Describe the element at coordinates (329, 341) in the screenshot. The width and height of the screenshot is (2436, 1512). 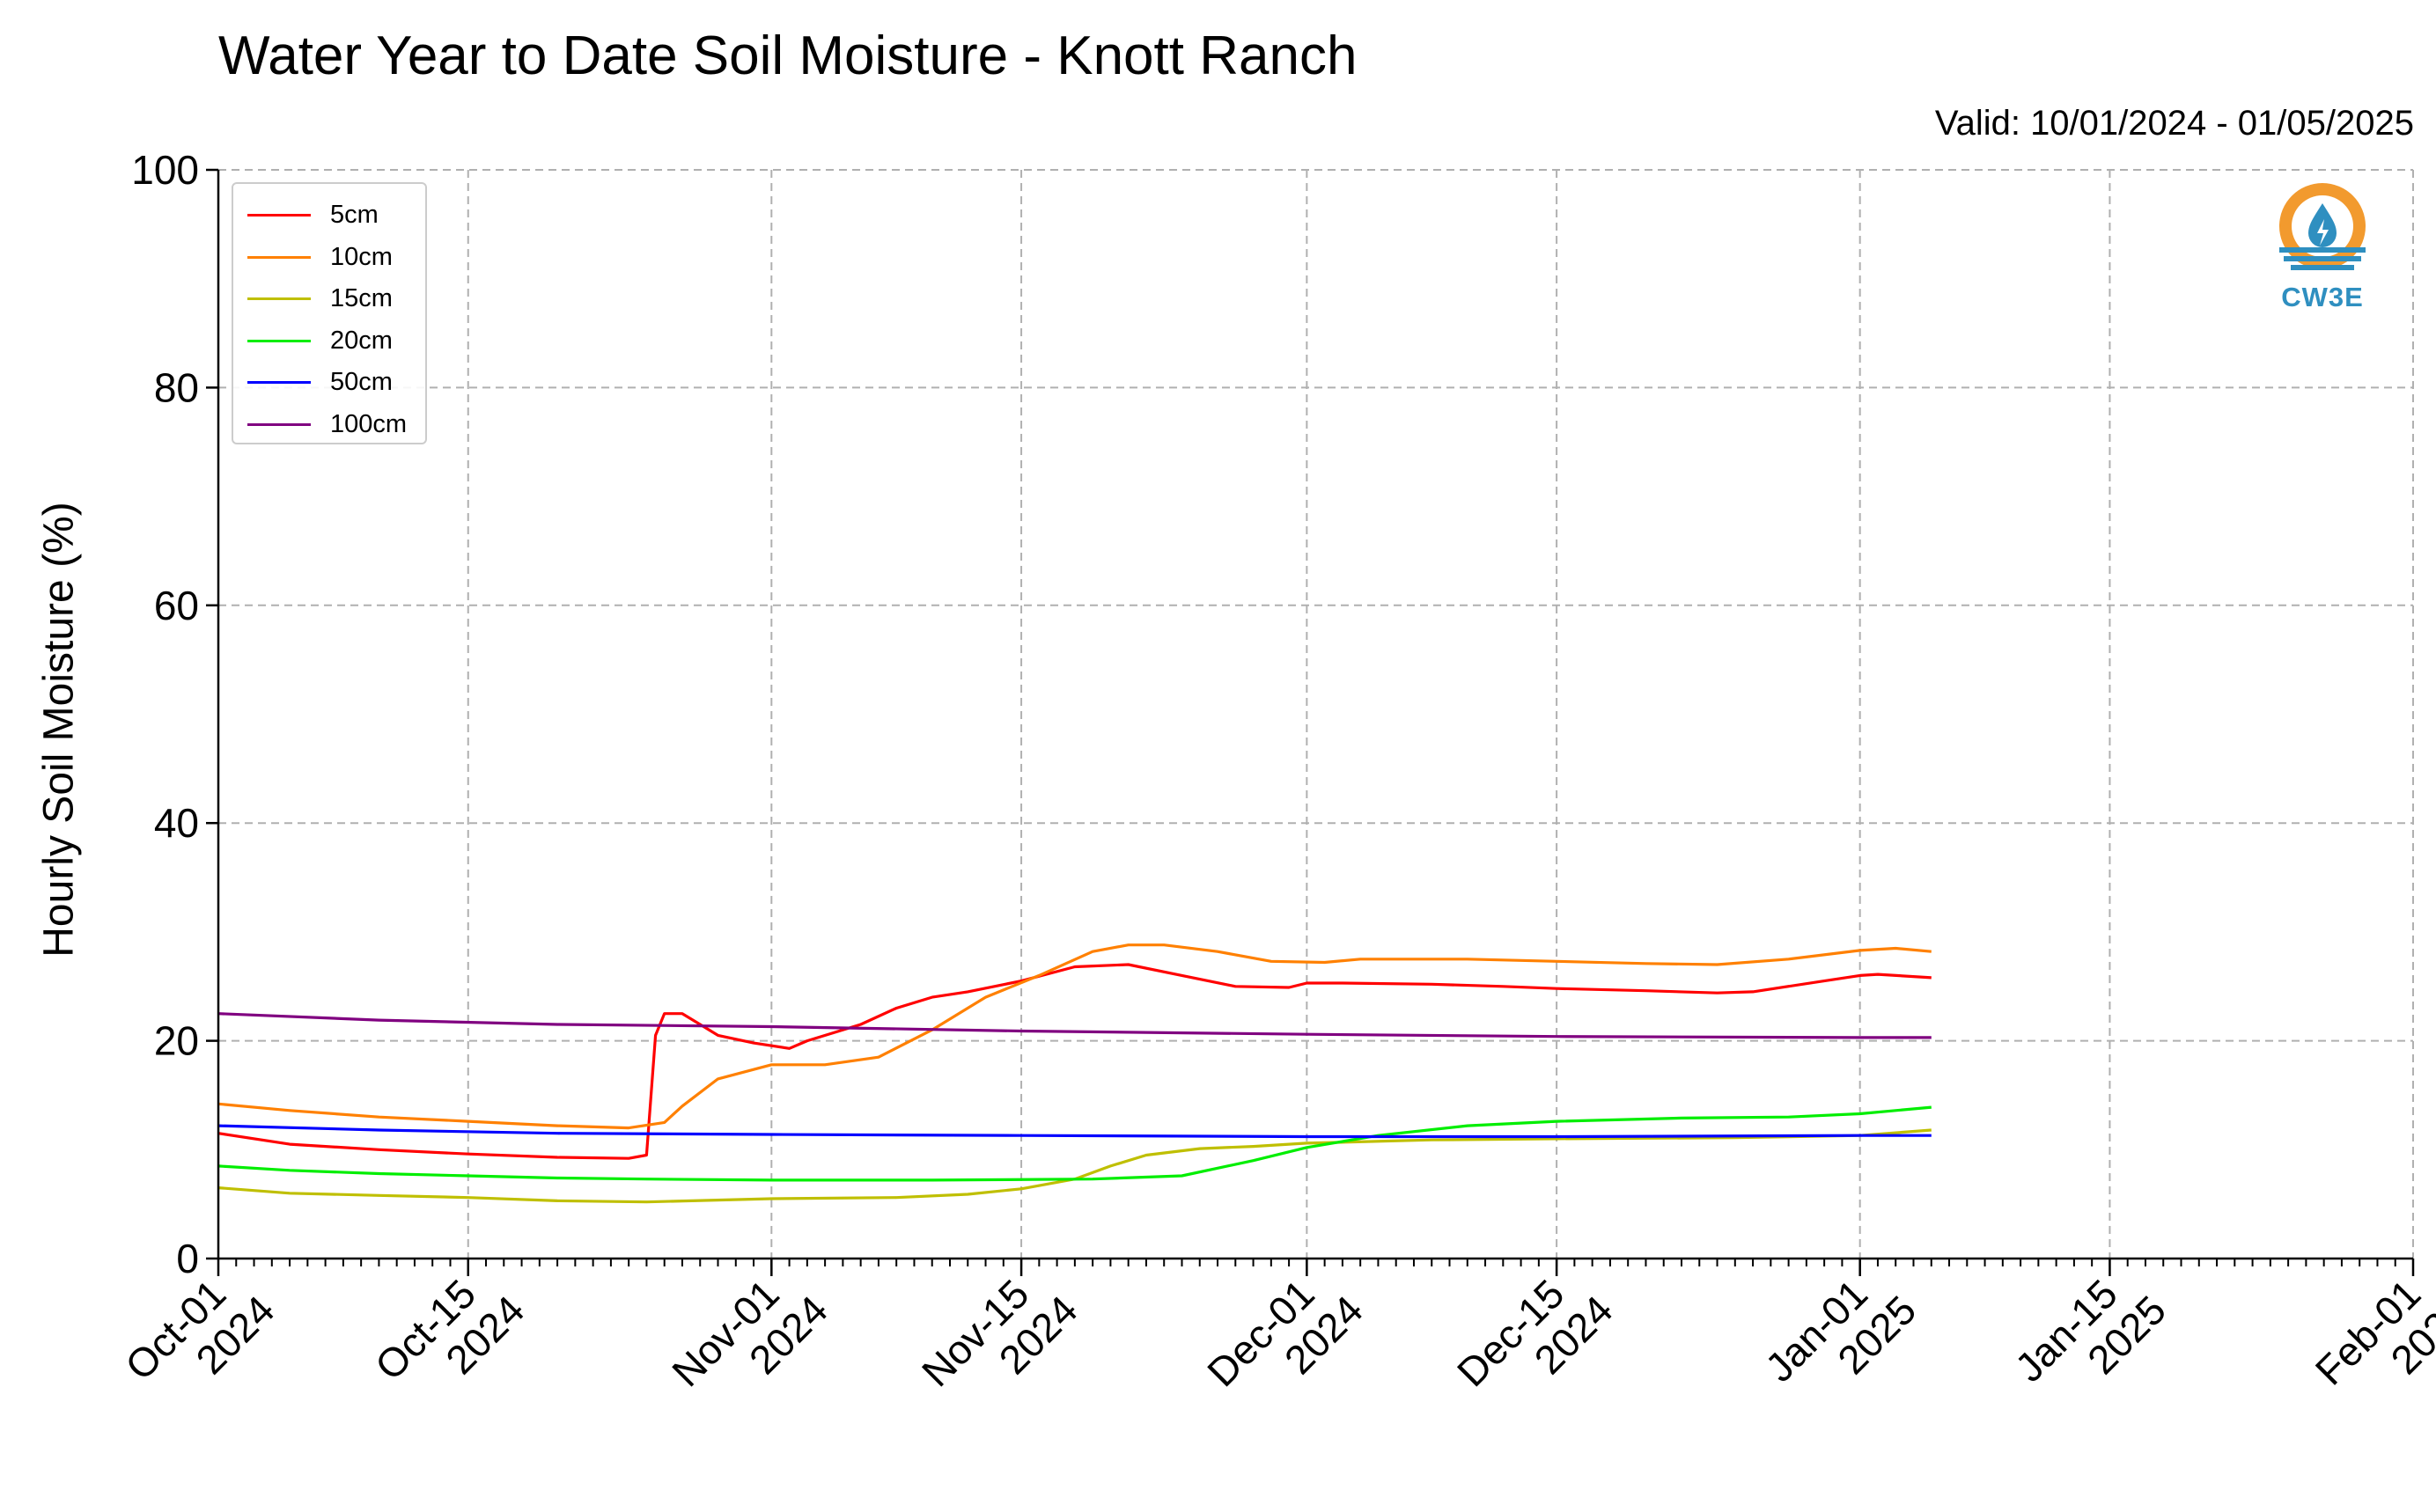
I see `legend-item-20cm: 20cm` at that location.